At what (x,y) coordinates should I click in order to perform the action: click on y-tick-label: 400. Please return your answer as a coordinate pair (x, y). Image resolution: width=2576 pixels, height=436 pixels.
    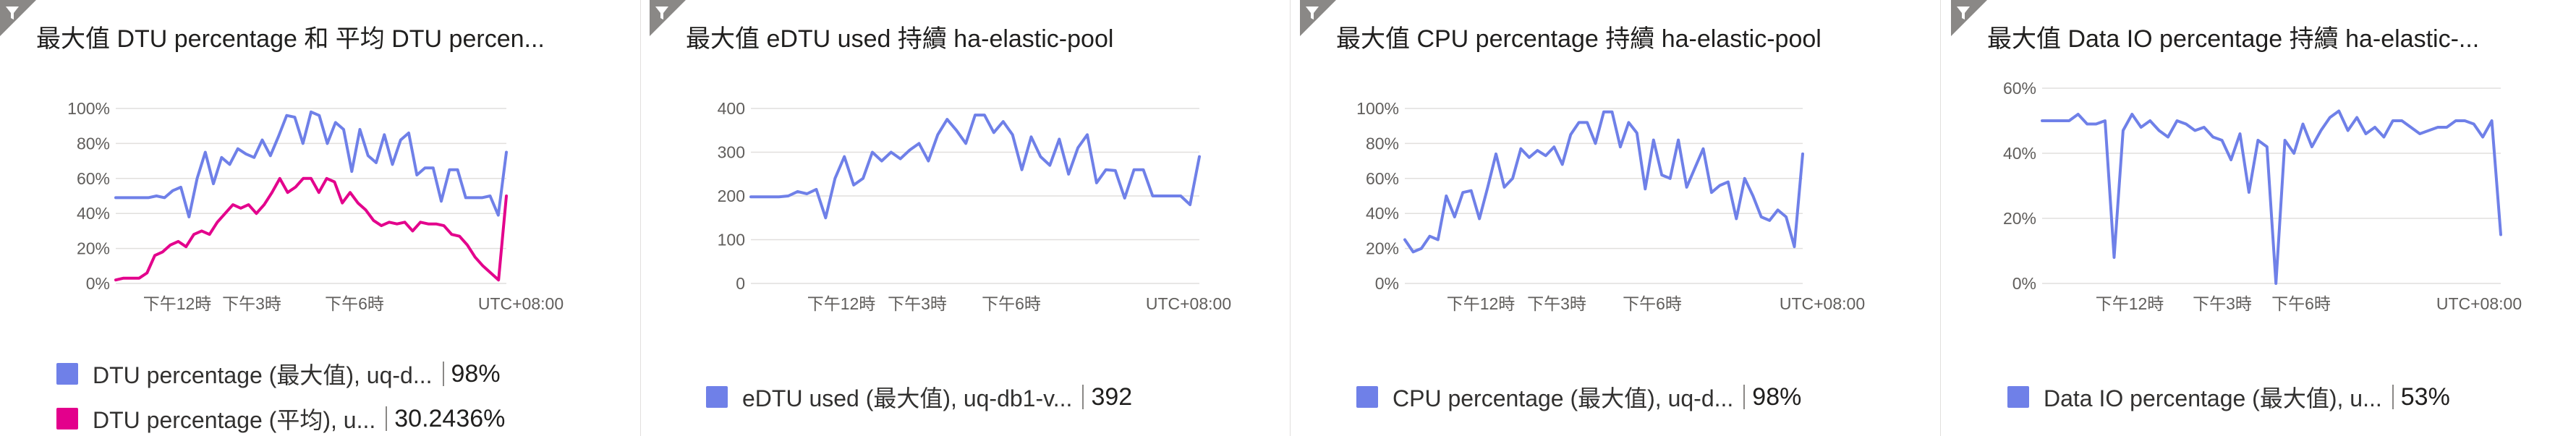
    Looking at the image, I should click on (731, 108).